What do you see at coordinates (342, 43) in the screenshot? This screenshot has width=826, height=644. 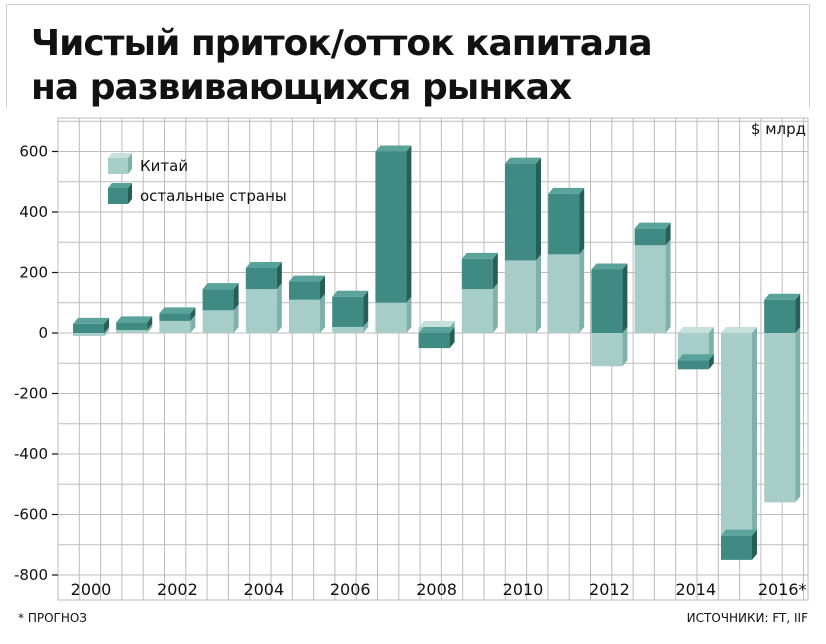 I see `chart-title-line-1: Чистый приток/отток капитала` at bounding box center [342, 43].